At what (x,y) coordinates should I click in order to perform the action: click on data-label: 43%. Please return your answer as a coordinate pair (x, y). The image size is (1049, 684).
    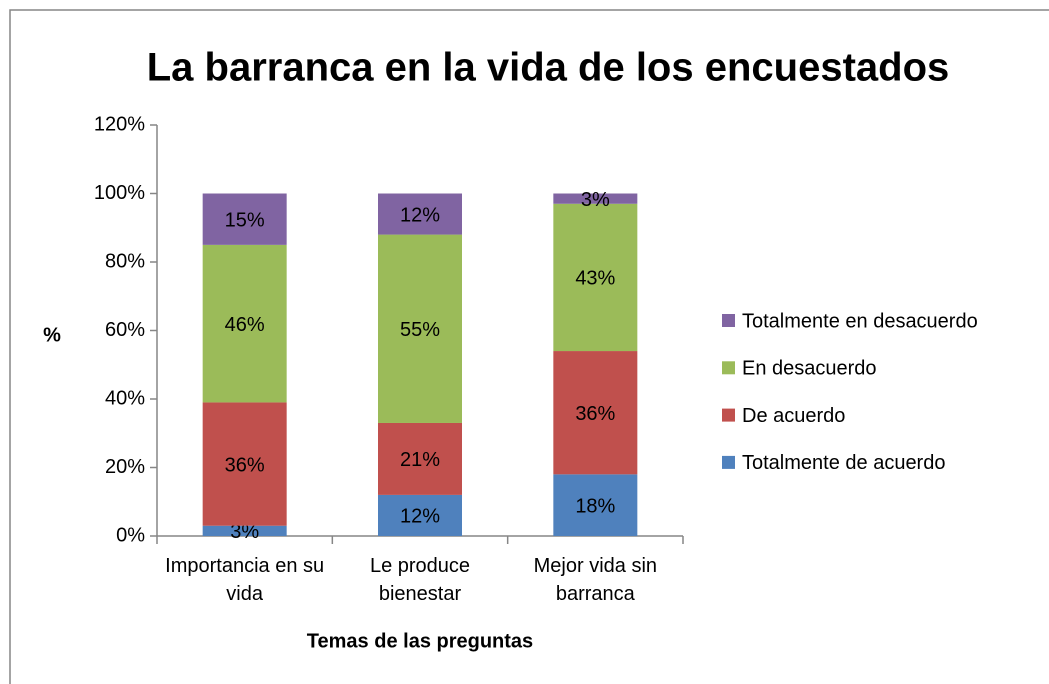
    Looking at the image, I should click on (595, 279).